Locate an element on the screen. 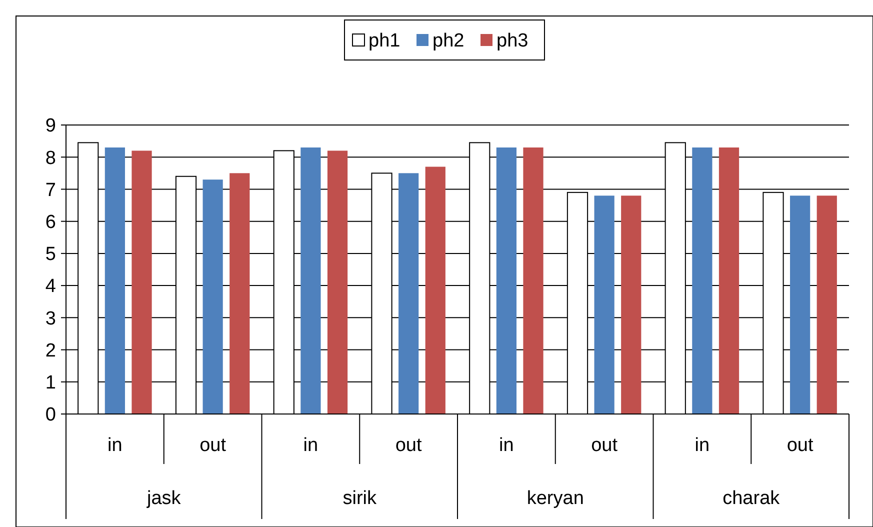 This screenshot has width=873, height=527. y-tick-label: 9 is located at coordinates (50, 126).